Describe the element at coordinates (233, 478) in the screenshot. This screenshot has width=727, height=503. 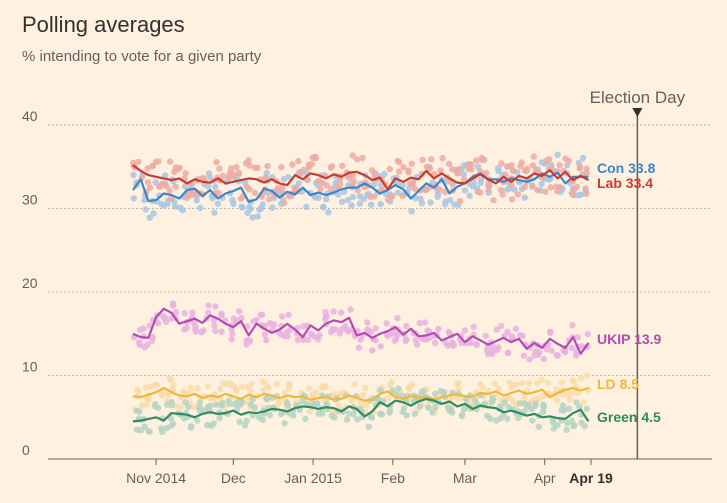
I see `x-tick-label-1: Dec` at that location.